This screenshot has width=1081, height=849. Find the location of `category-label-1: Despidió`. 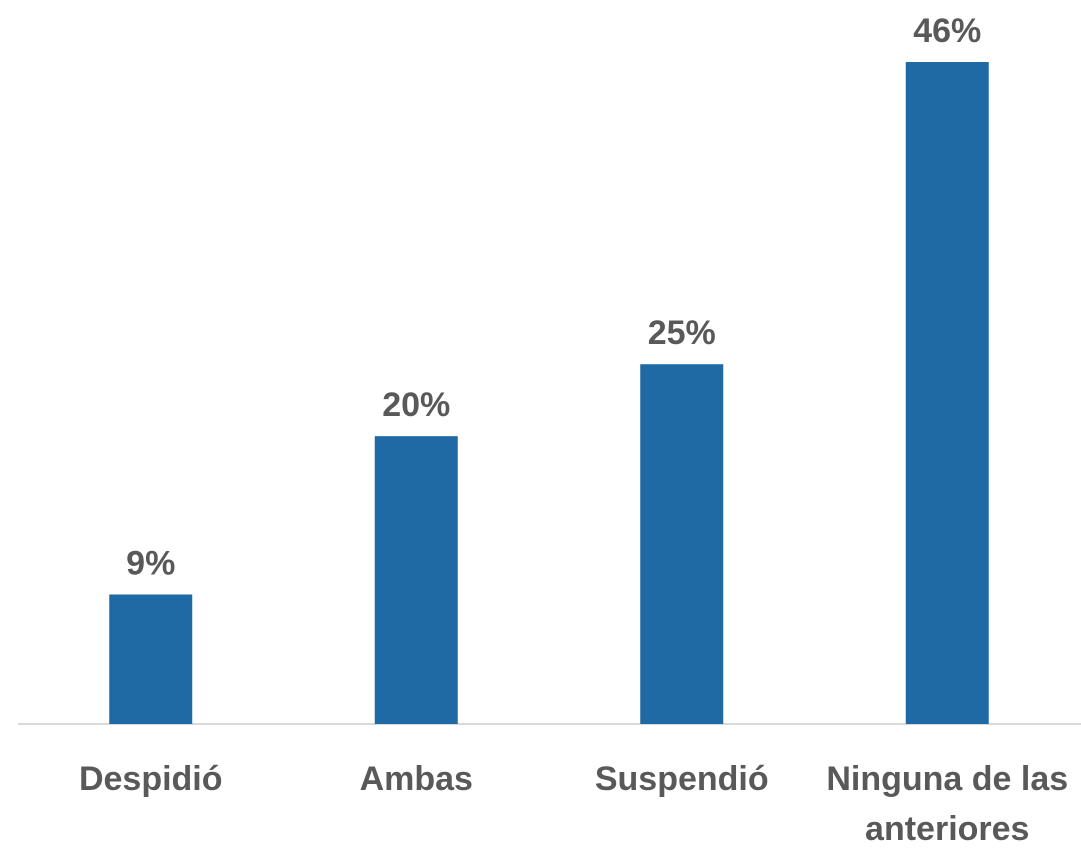

category-label-1: Despidió is located at coordinates (151, 779).